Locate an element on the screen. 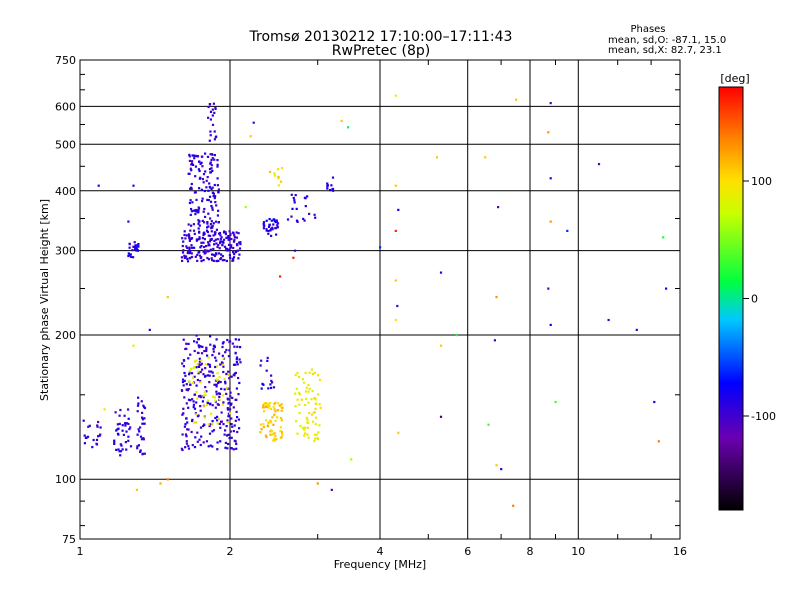  colorbar-ticks: 100 0 -100 is located at coordinates (759, 299).